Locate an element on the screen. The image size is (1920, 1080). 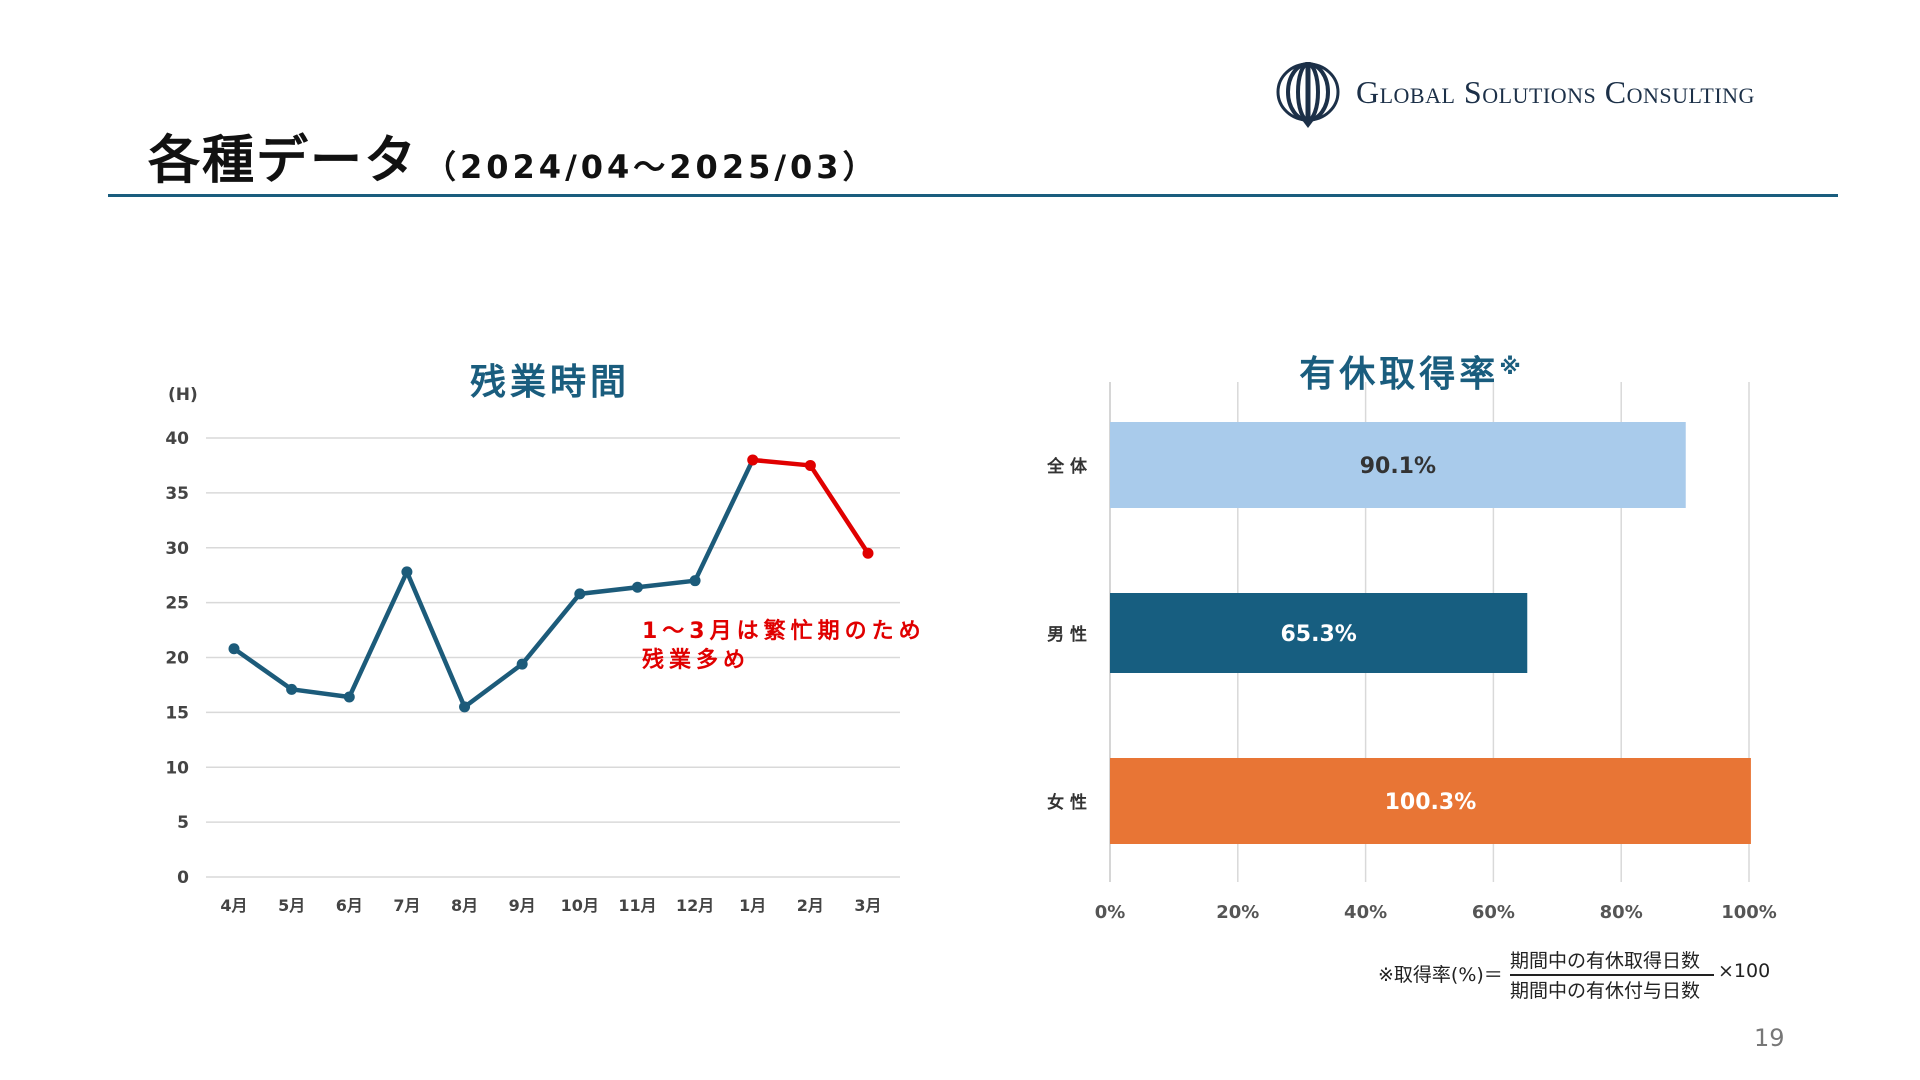
header-divider is located at coordinates (973, 195).